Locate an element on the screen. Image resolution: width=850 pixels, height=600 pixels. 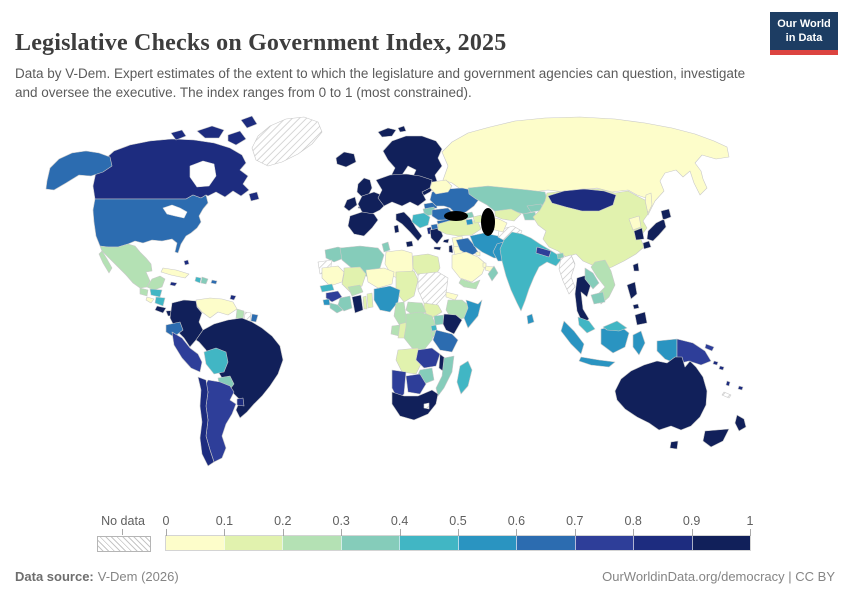
legend-bin-0.8-0.9 is located at coordinates (662, 543).